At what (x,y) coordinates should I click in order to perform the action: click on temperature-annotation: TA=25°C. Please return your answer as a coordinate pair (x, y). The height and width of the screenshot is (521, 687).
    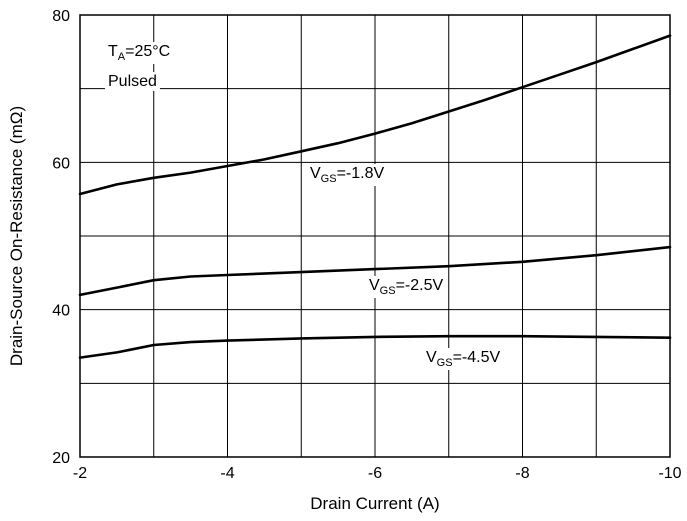
    Looking at the image, I should click on (139, 53).